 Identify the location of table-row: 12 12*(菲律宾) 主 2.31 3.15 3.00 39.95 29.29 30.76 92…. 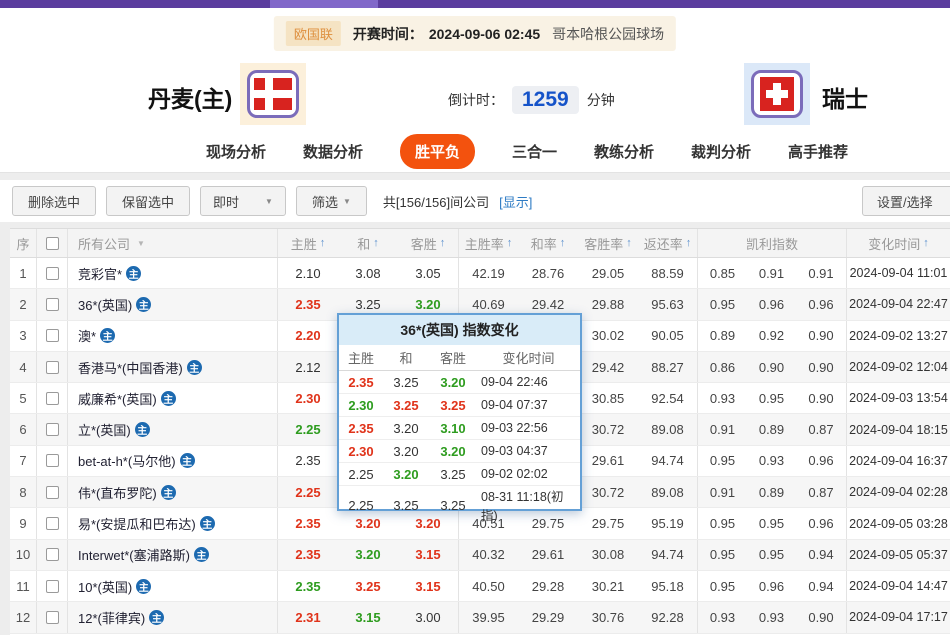
(480, 618).